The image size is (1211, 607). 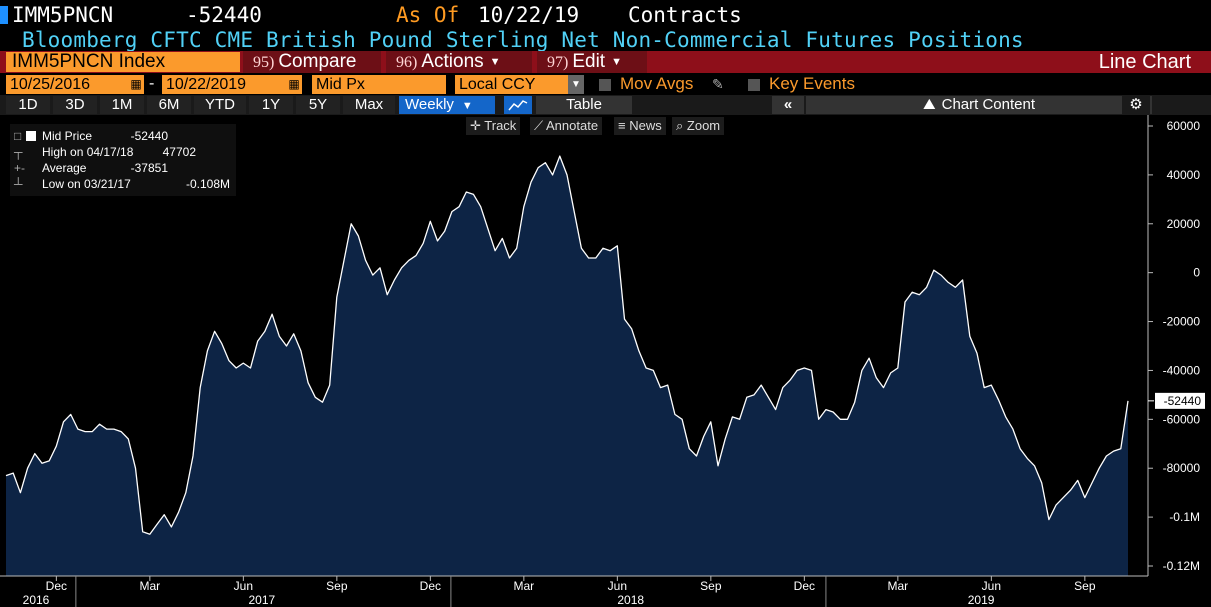 I want to click on mov-avgs-label: Mov Avgs, so click(x=657, y=83).